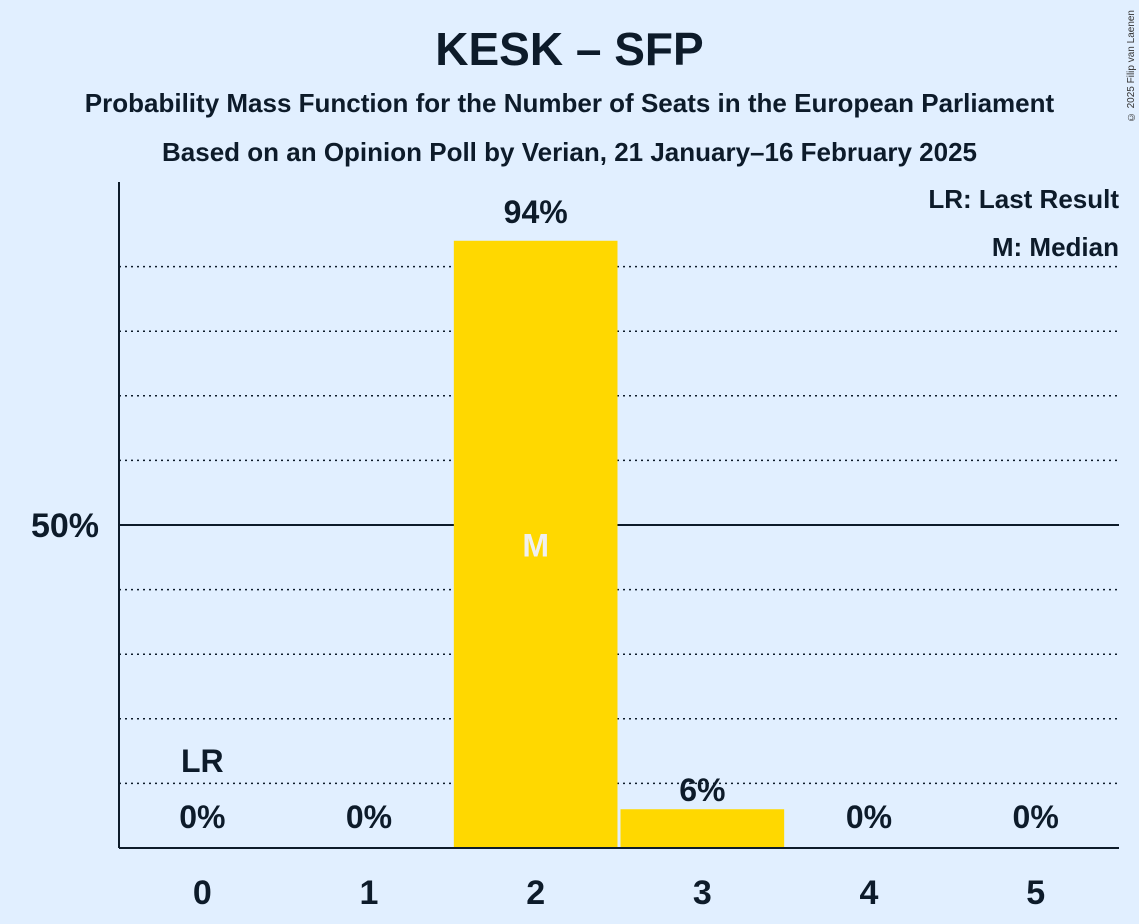 This screenshot has width=1139, height=924. Describe the element at coordinates (702, 790) in the screenshot. I see `value-label-3: 6%` at that location.